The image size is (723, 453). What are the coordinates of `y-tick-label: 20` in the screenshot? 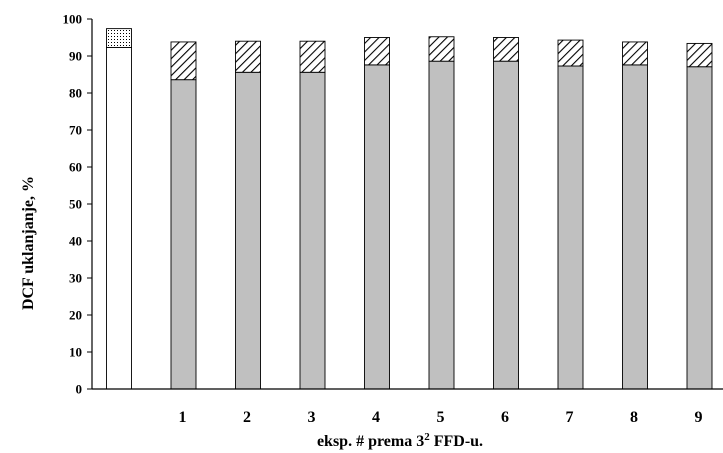 It's located at (75, 315).